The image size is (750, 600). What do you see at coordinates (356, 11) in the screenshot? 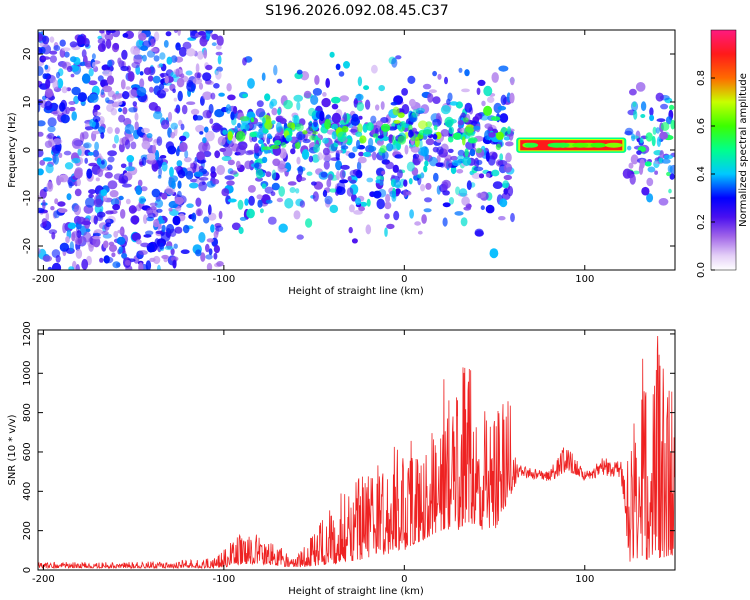
I see `chart-title: S196.2026.092.08.45.C37` at bounding box center [356, 11].